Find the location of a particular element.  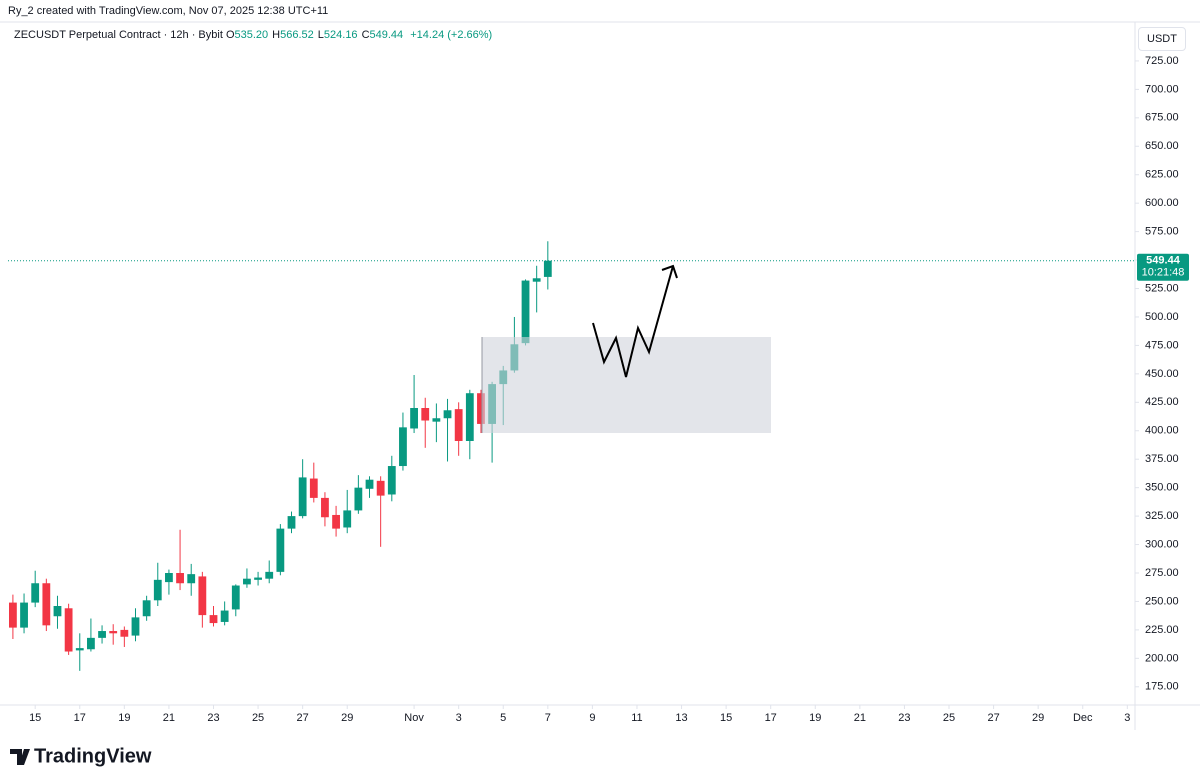

y-tick-label: 475.00 is located at coordinates (1162, 345).